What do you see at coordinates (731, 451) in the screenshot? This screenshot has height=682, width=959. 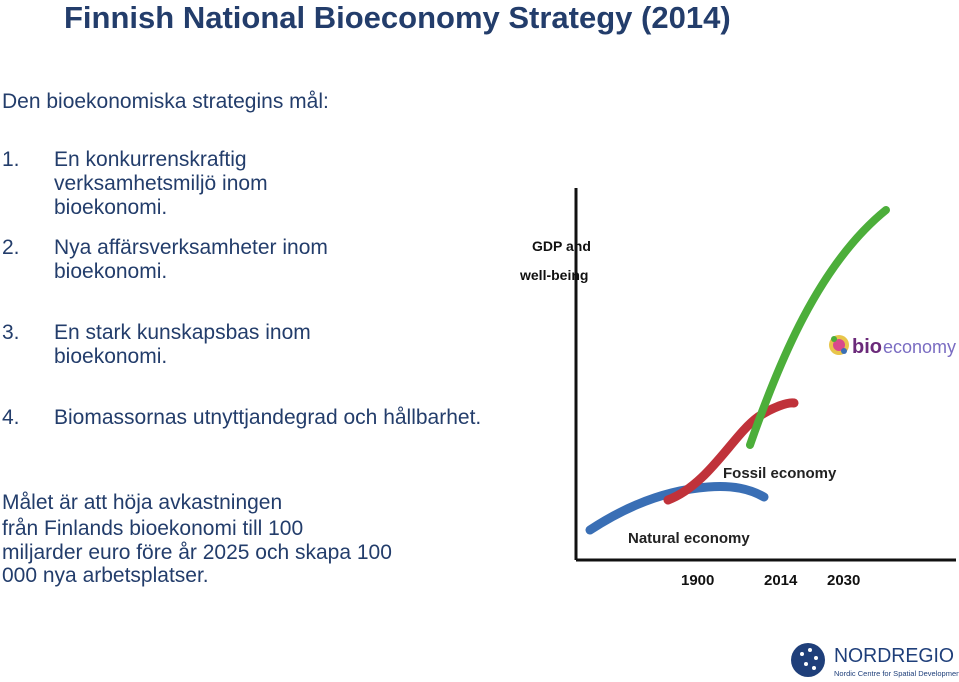 I see `fossil-economy-curve` at bounding box center [731, 451].